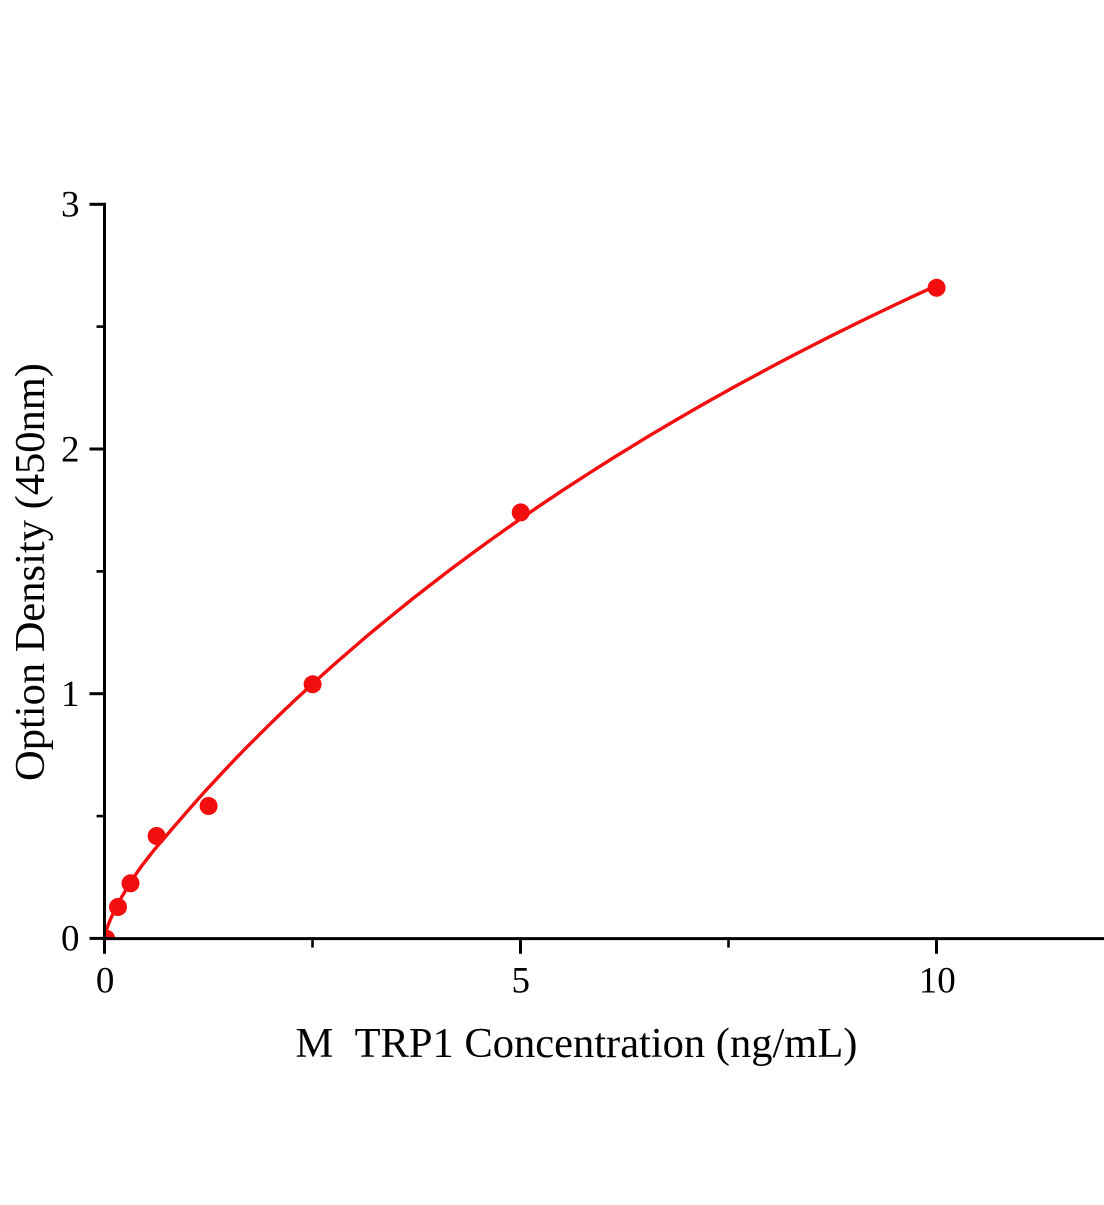 The image size is (1104, 1205). What do you see at coordinates (70, 205) in the screenshot?
I see `svg-text: 3` at bounding box center [70, 205].